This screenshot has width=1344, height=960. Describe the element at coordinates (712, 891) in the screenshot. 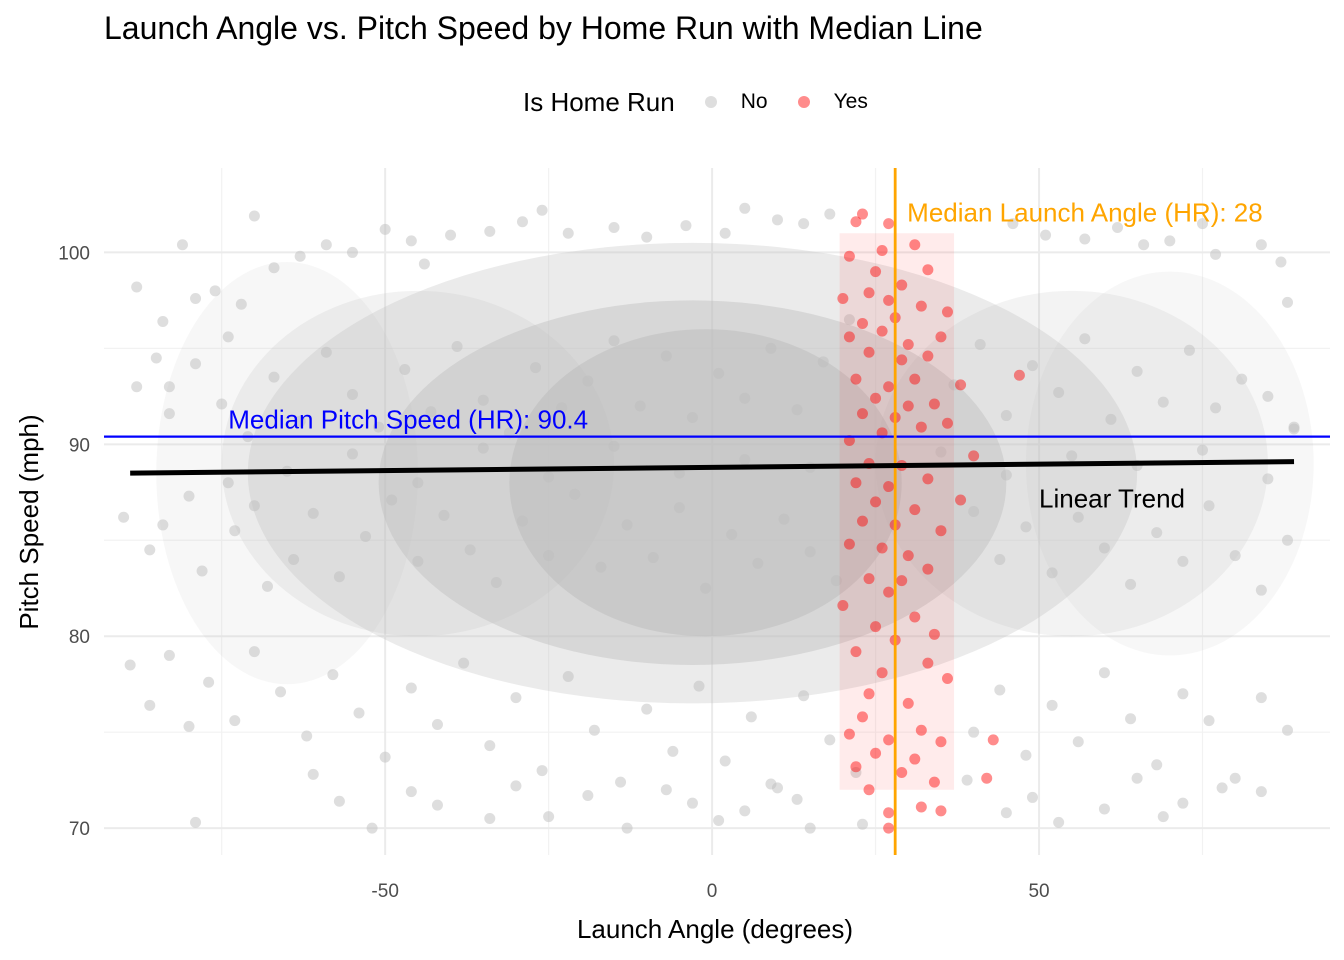

I see `x-tick-label: 0` at that location.